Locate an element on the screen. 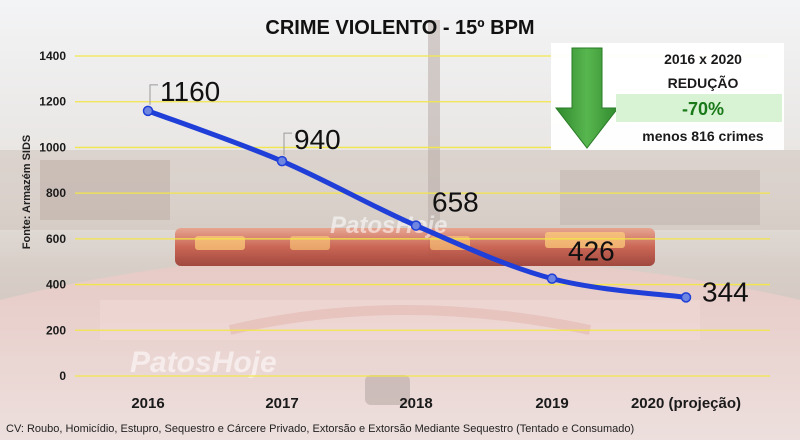  y-tick-label: 1400 is located at coordinates (52, 56).